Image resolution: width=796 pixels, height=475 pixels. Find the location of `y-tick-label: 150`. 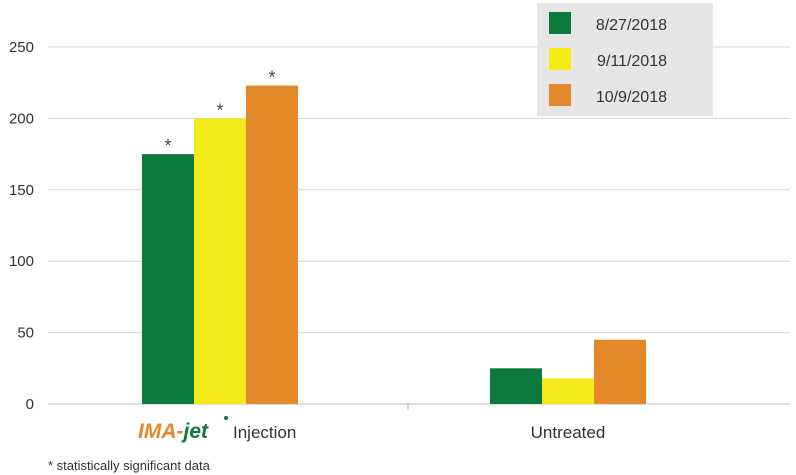

y-tick-label: 150 is located at coordinates (21, 190).